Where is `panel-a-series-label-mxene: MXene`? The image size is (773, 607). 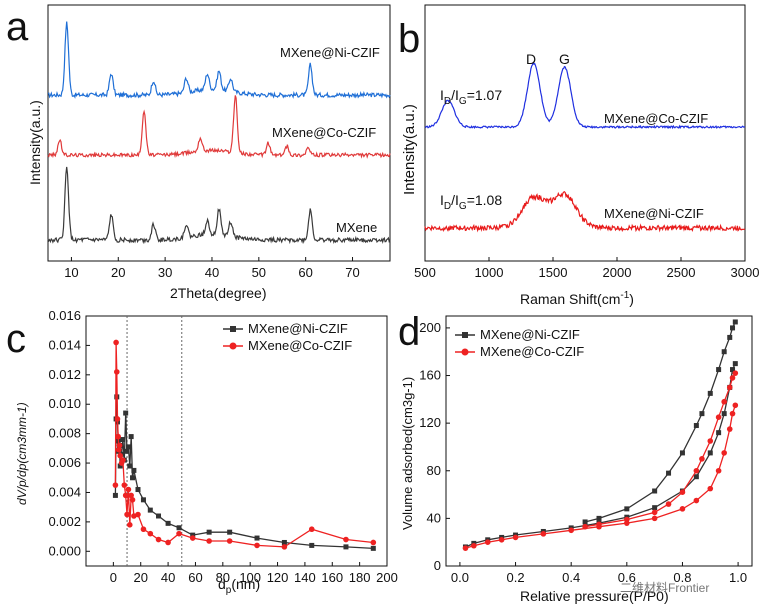 panel-a-series-label-mxene: MXene is located at coordinates (356, 227).